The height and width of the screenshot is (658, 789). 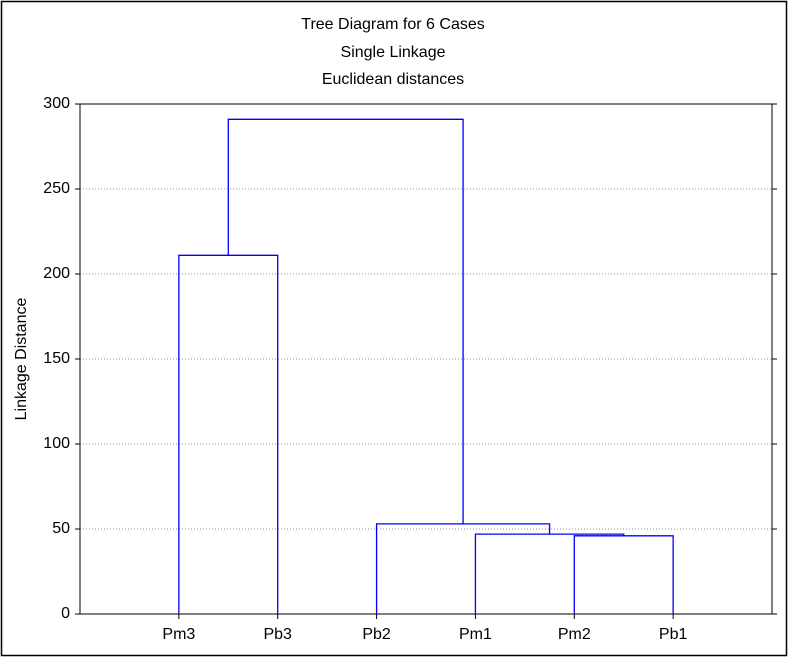 What do you see at coordinates (56, 273) in the screenshot?
I see `y-tick-label: 200` at bounding box center [56, 273].